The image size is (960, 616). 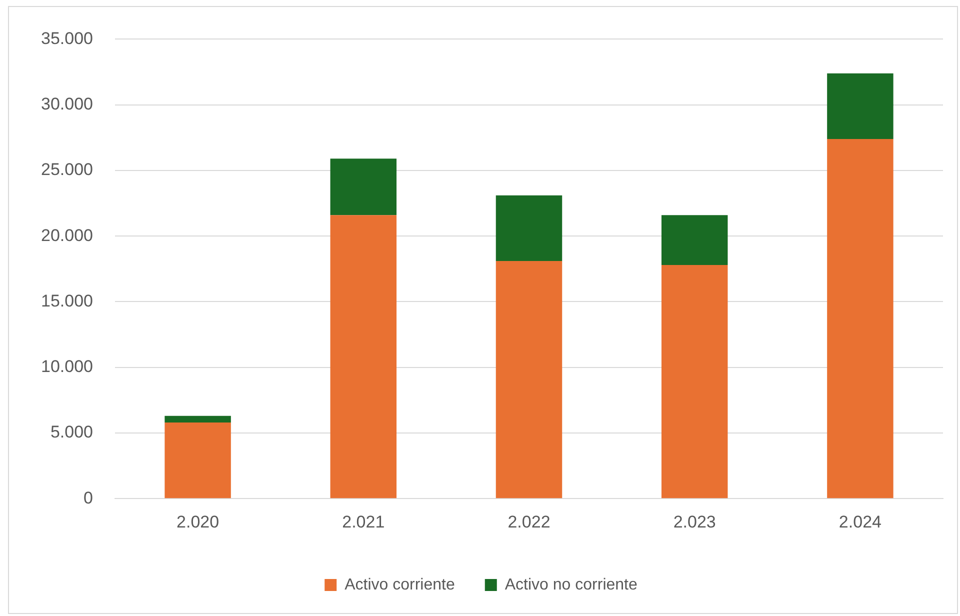 What do you see at coordinates (71, 432) in the screenshot?
I see `y-tick-label: 5.000` at bounding box center [71, 432].